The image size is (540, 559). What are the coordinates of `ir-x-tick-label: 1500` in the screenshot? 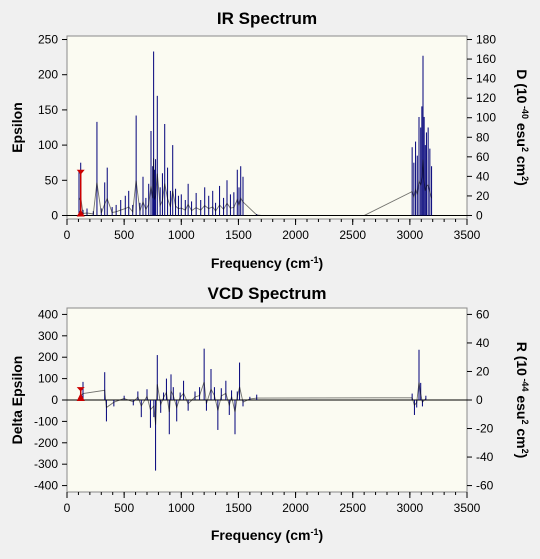 It's located at (238, 235).